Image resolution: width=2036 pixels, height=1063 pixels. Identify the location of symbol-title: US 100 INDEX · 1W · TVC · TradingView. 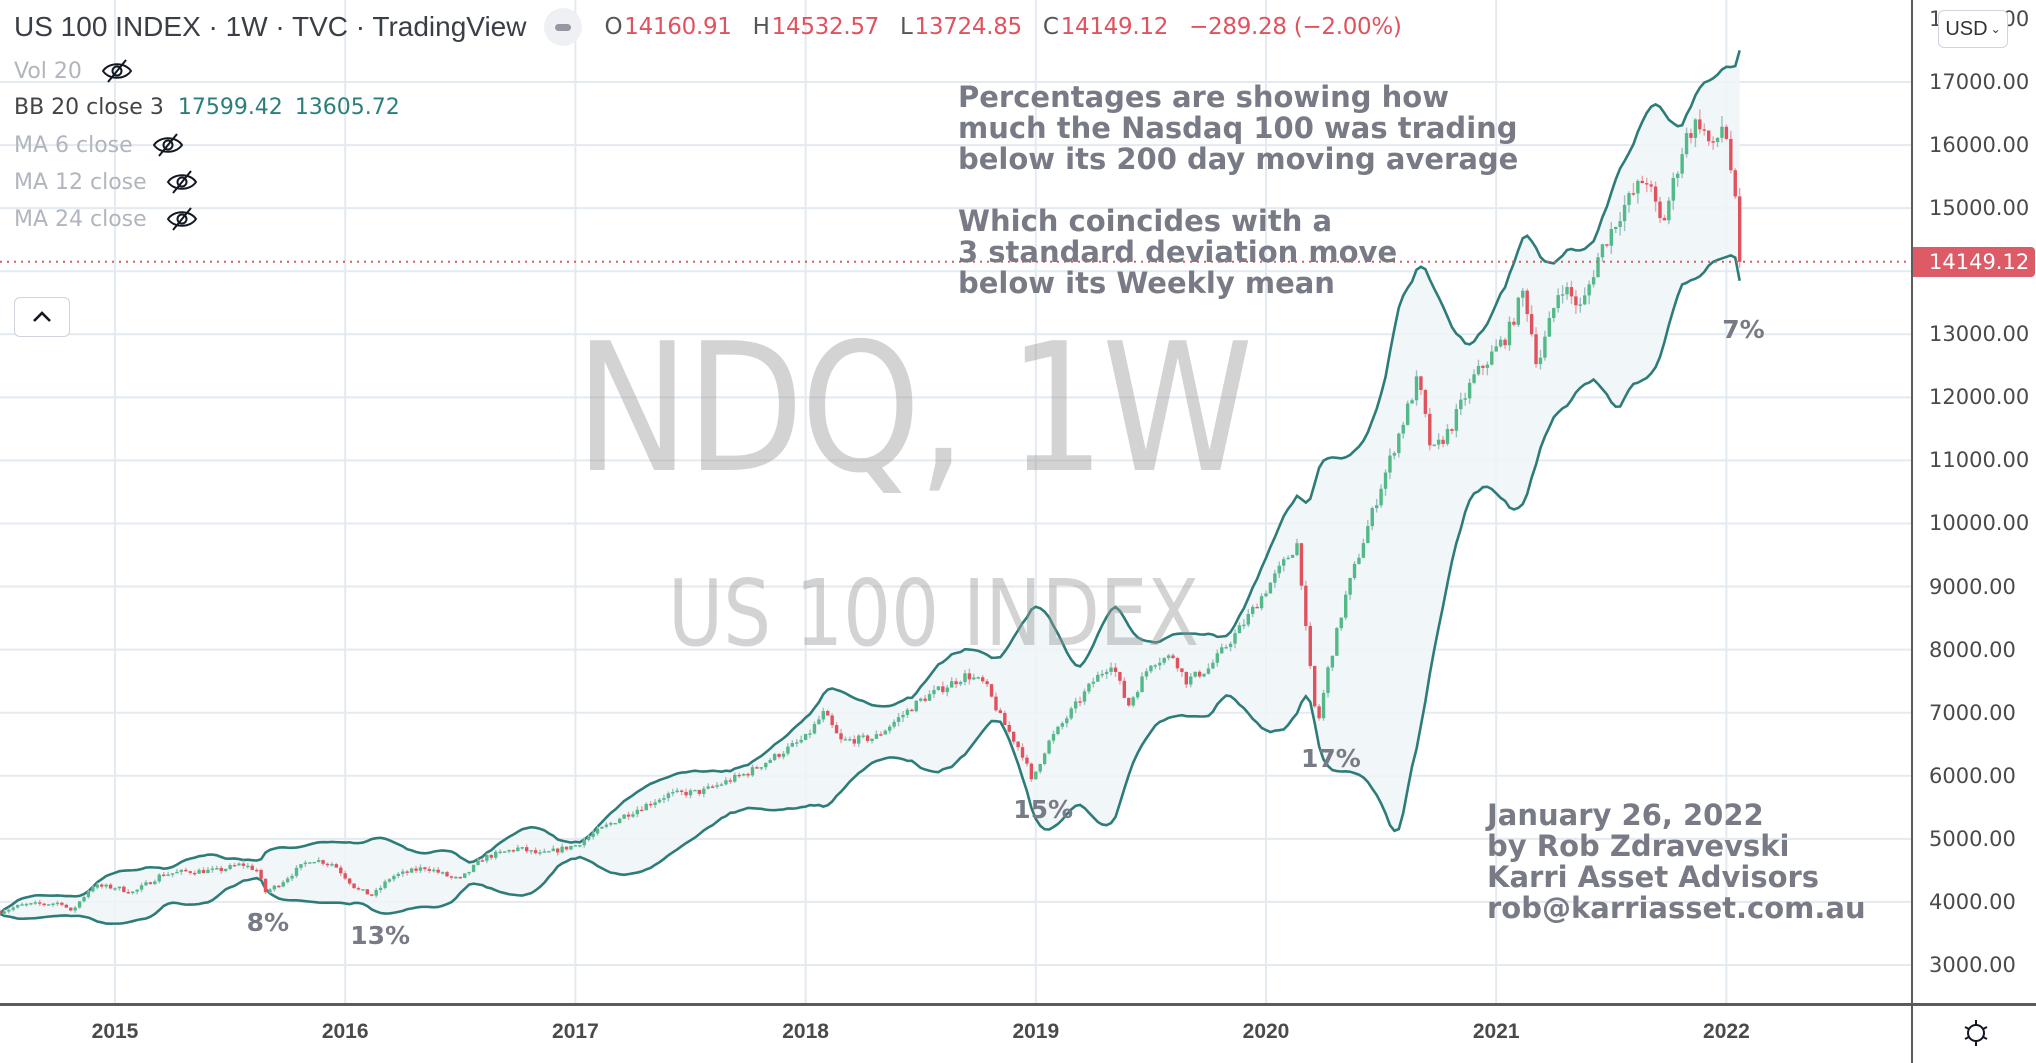
(270, 26).